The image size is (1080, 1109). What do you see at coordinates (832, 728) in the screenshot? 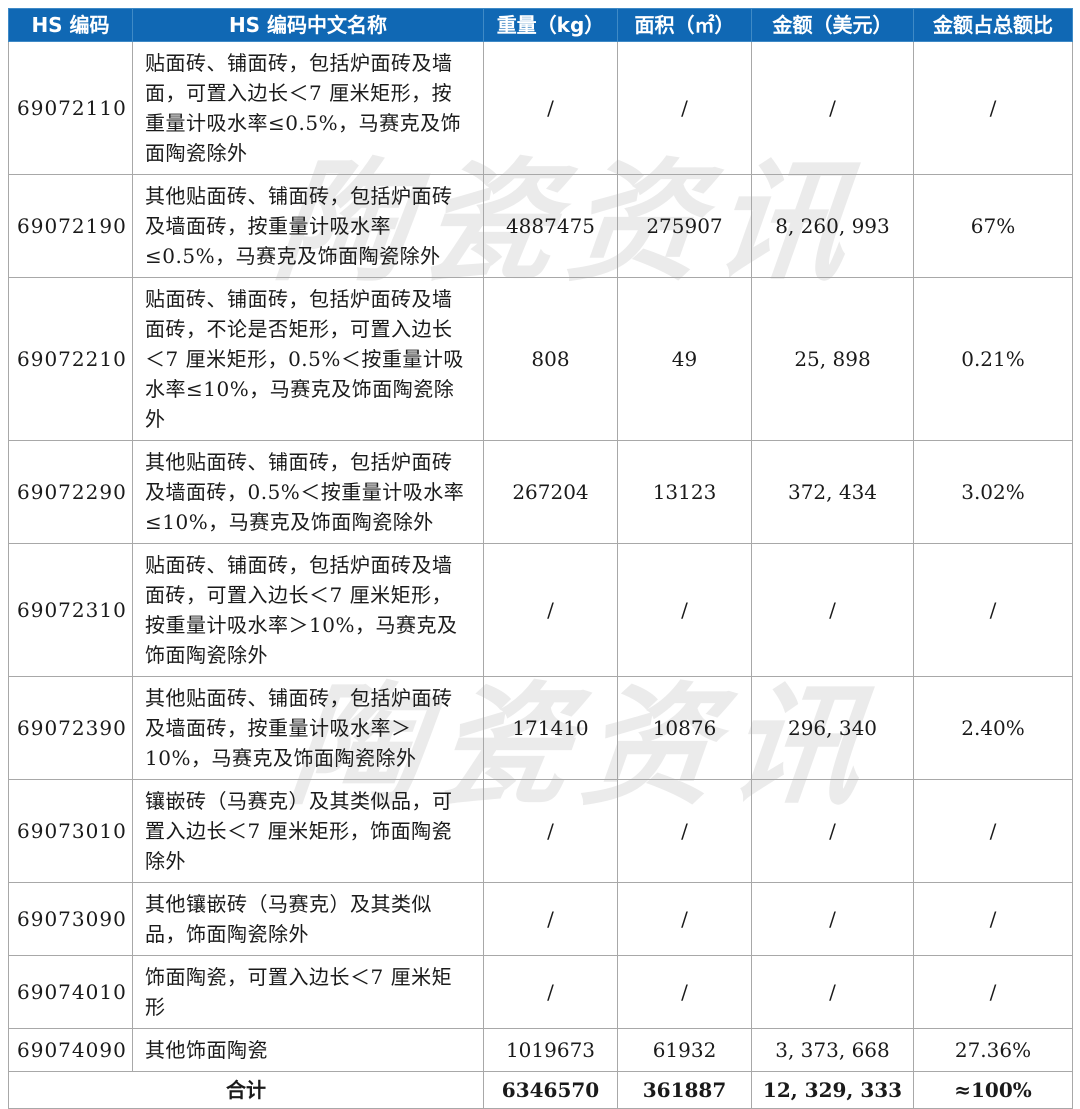
I see `amount-cell: 296, 340` at bounding box center [832, 728].